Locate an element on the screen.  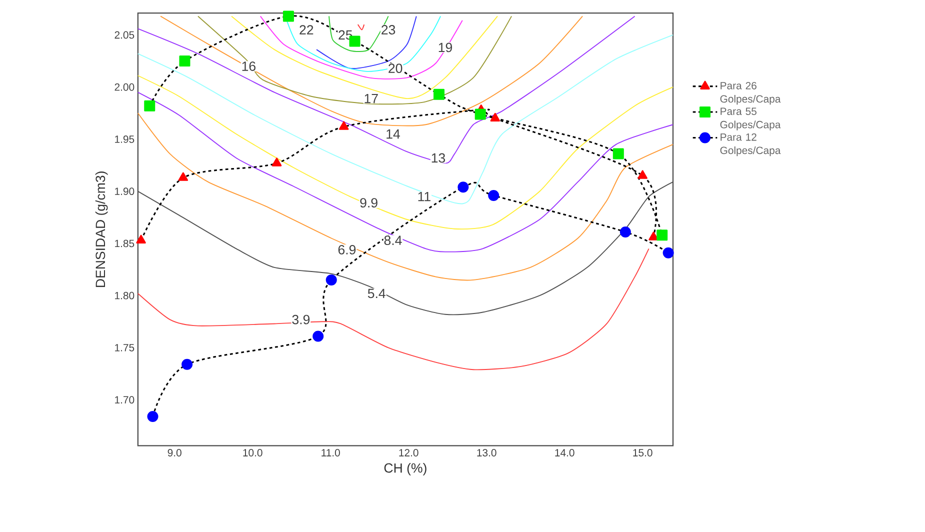
annotation: 19 is located at coordinates (445, 47).